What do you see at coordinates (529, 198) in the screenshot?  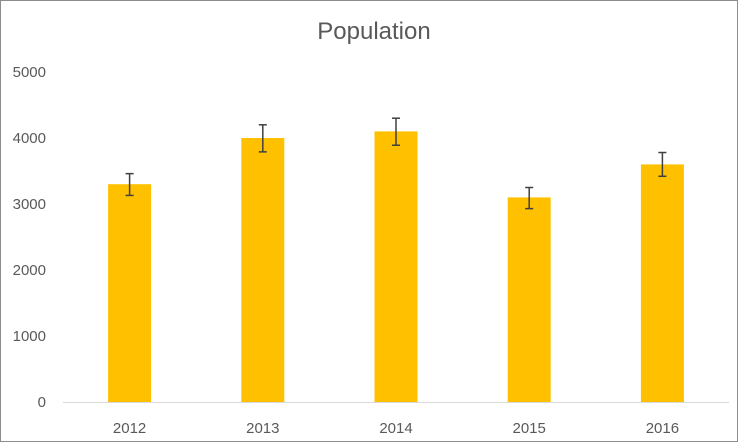 I see `error-bar-2015` at bounding box center [529, 198].